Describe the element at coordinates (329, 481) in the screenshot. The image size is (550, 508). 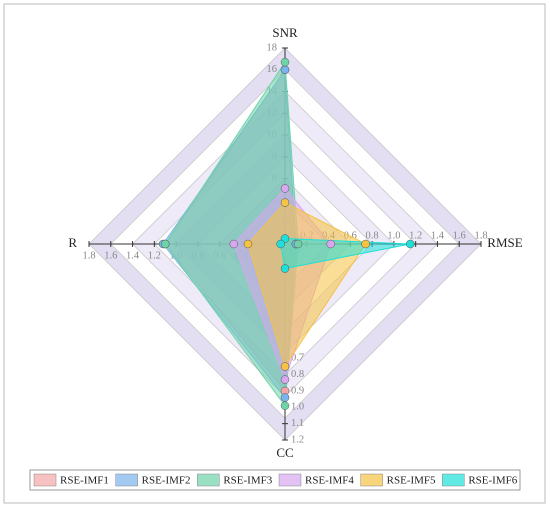
I see `legend-label: RSE-IMF4` at that location.